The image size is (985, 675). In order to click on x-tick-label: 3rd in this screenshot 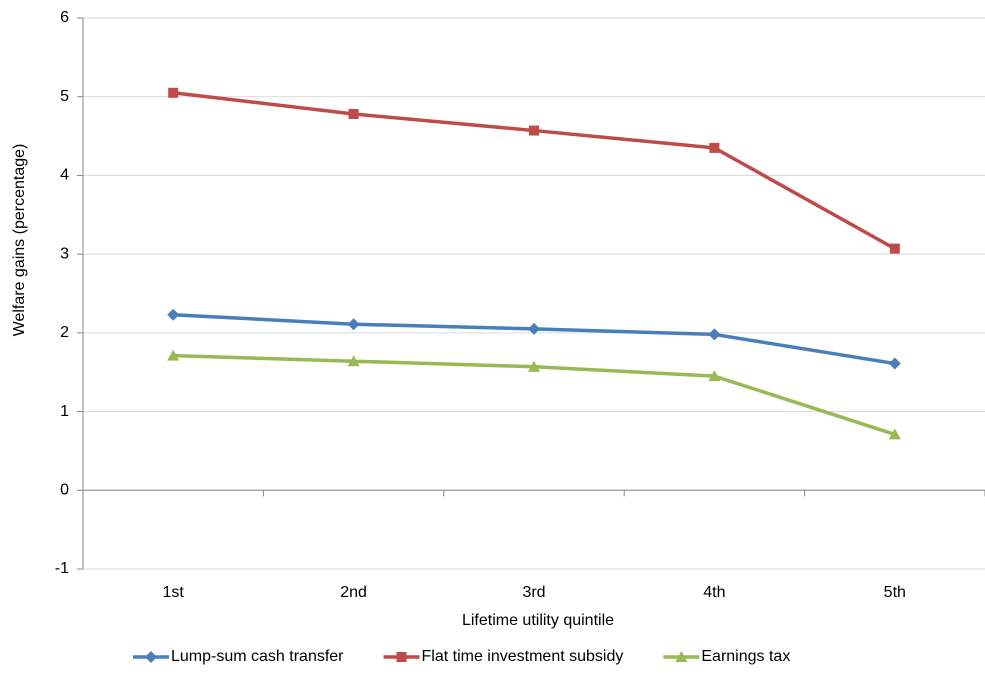, I will do `click(533, 592)`.